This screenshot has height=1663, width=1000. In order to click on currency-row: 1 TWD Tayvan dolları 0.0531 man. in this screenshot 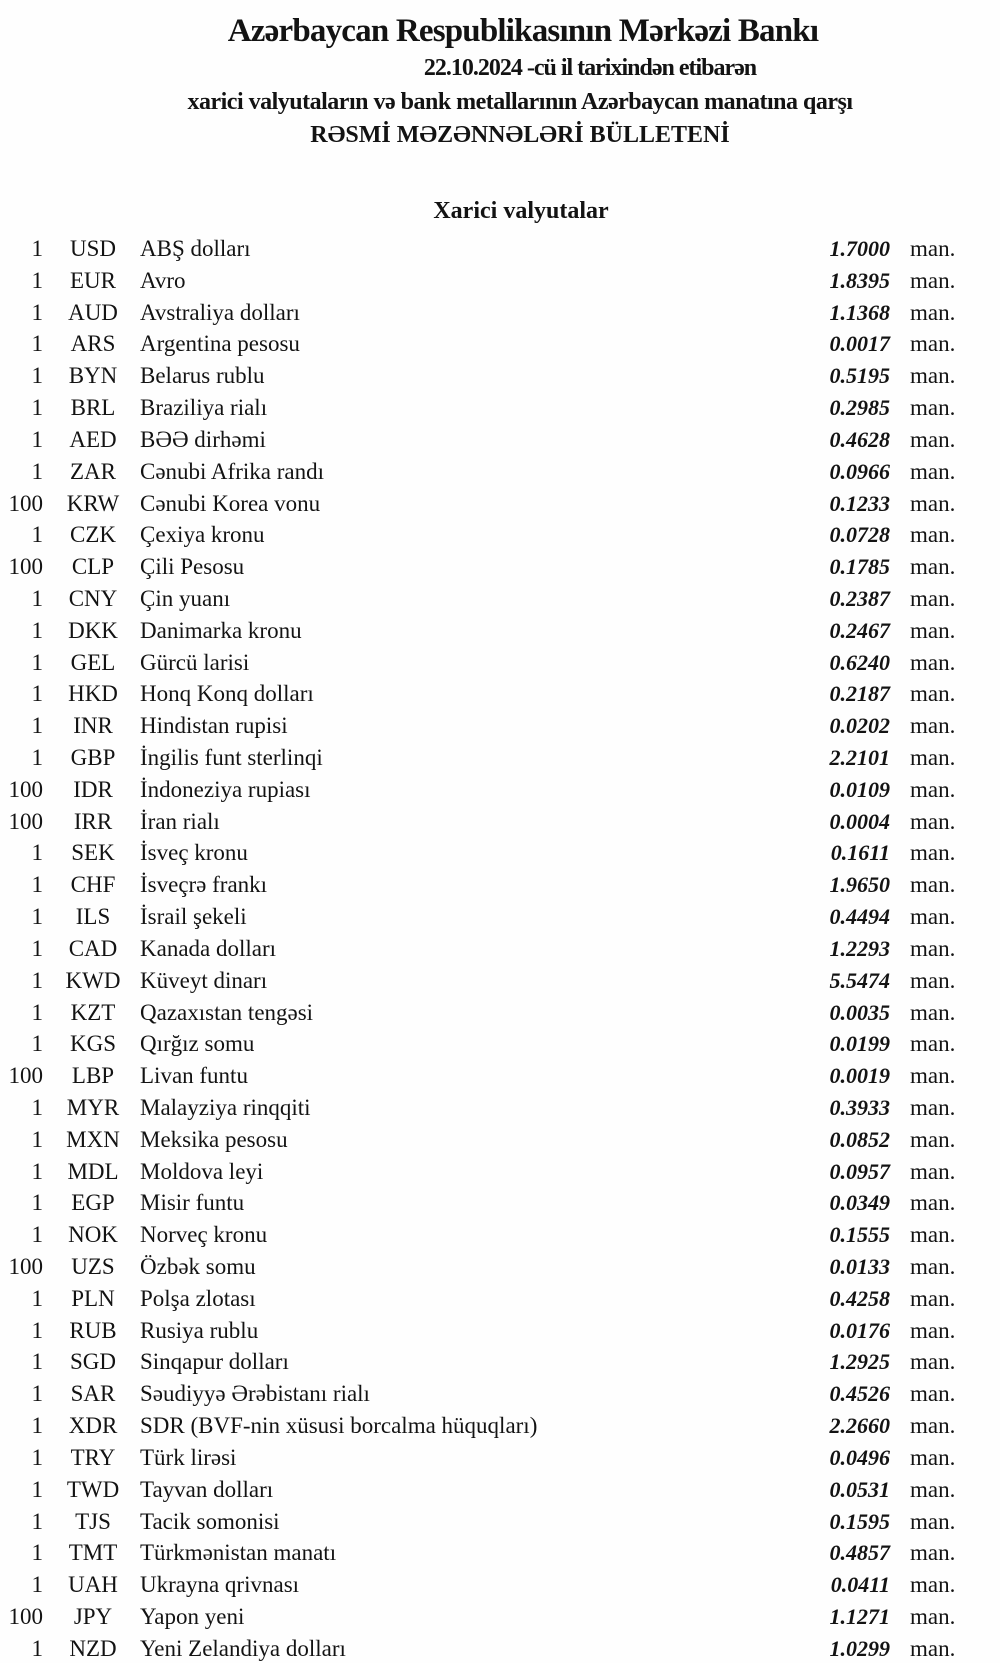, I will do `click(485, 1490)`.